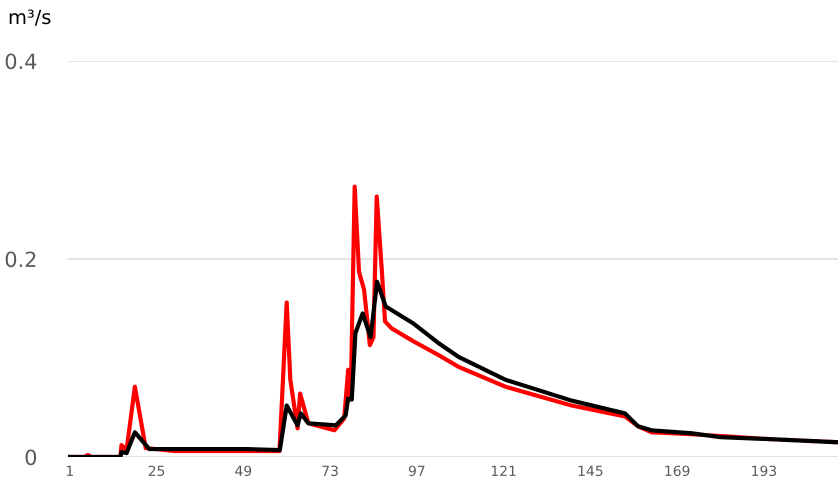  What do you see at coordinates (69, 471) in the screenshot?
I see `x-tick-label: 1` at bounding box center [69, 471].